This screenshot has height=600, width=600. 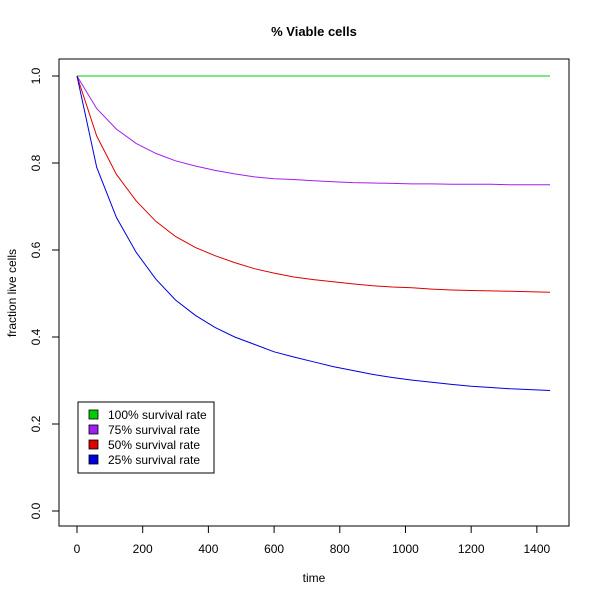 I want to click on x-axis-label: time, so click(x=314, y=578).